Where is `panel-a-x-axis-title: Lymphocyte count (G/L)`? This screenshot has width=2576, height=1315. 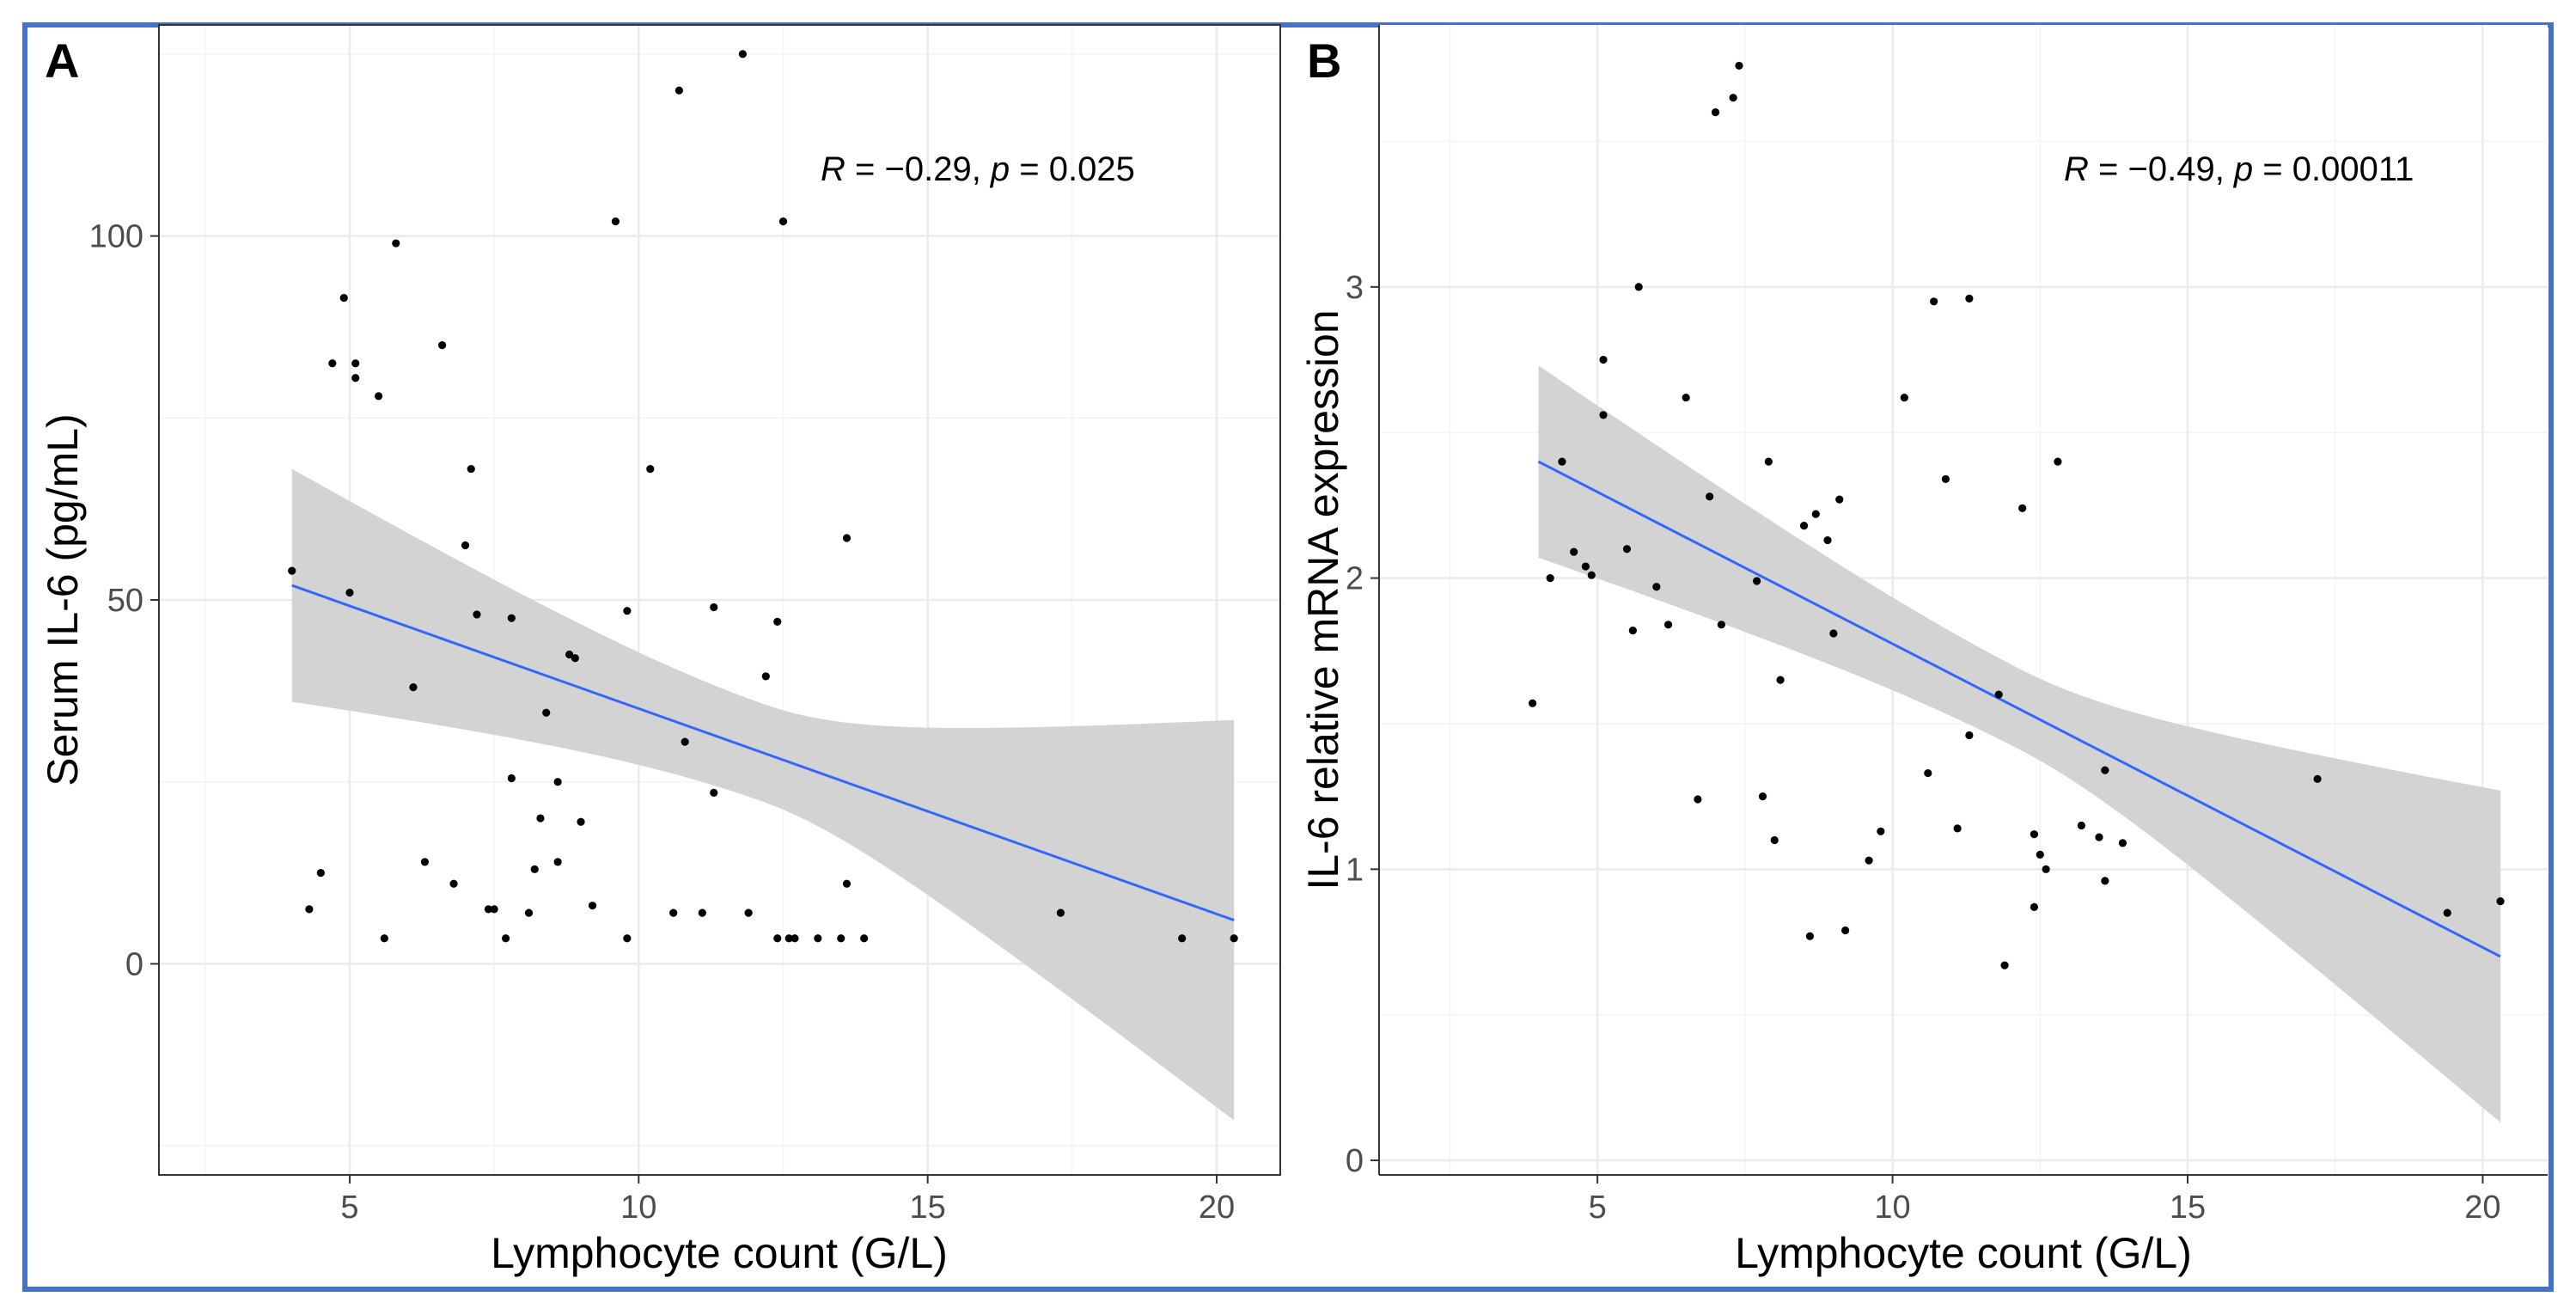
panel-a-x-axis-title: Lymphocyte count (G/L) is located at coordinates (720, 1253).